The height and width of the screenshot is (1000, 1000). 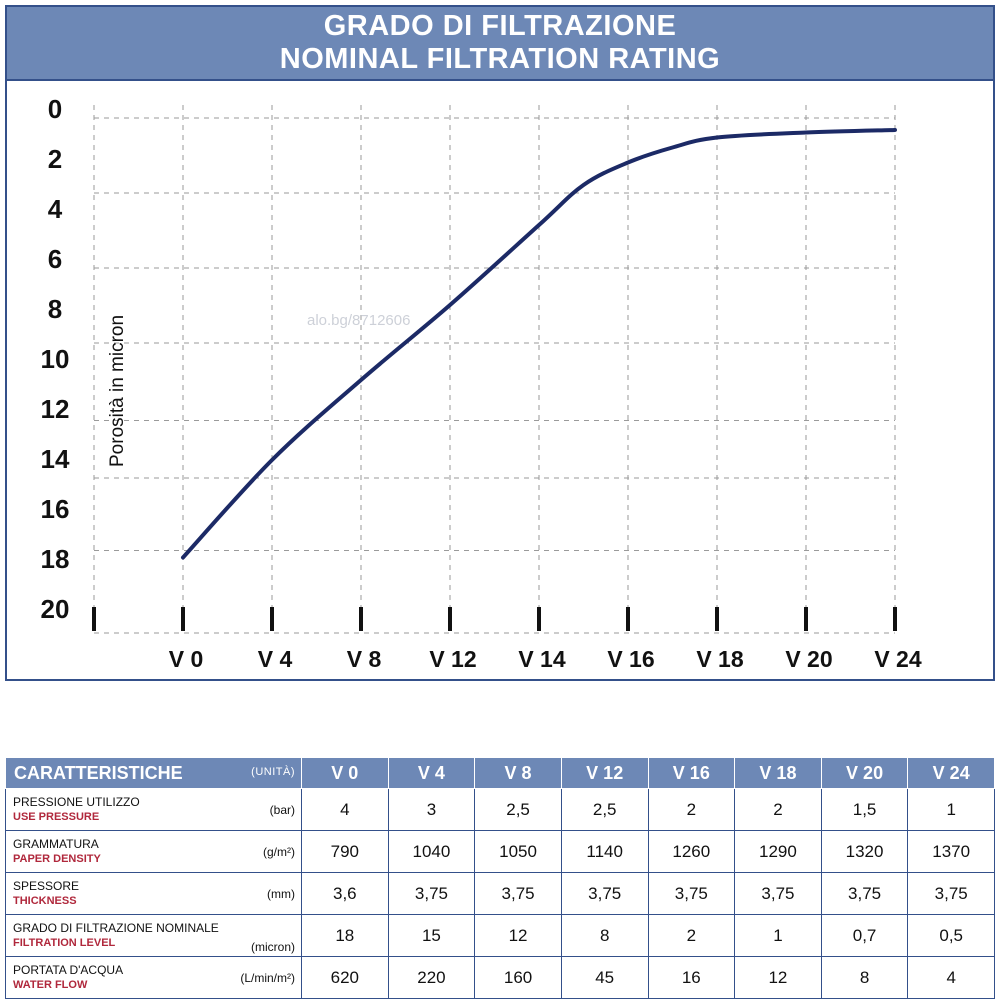 I want to click on row-unit: (mm), so click(x=281, y=893).